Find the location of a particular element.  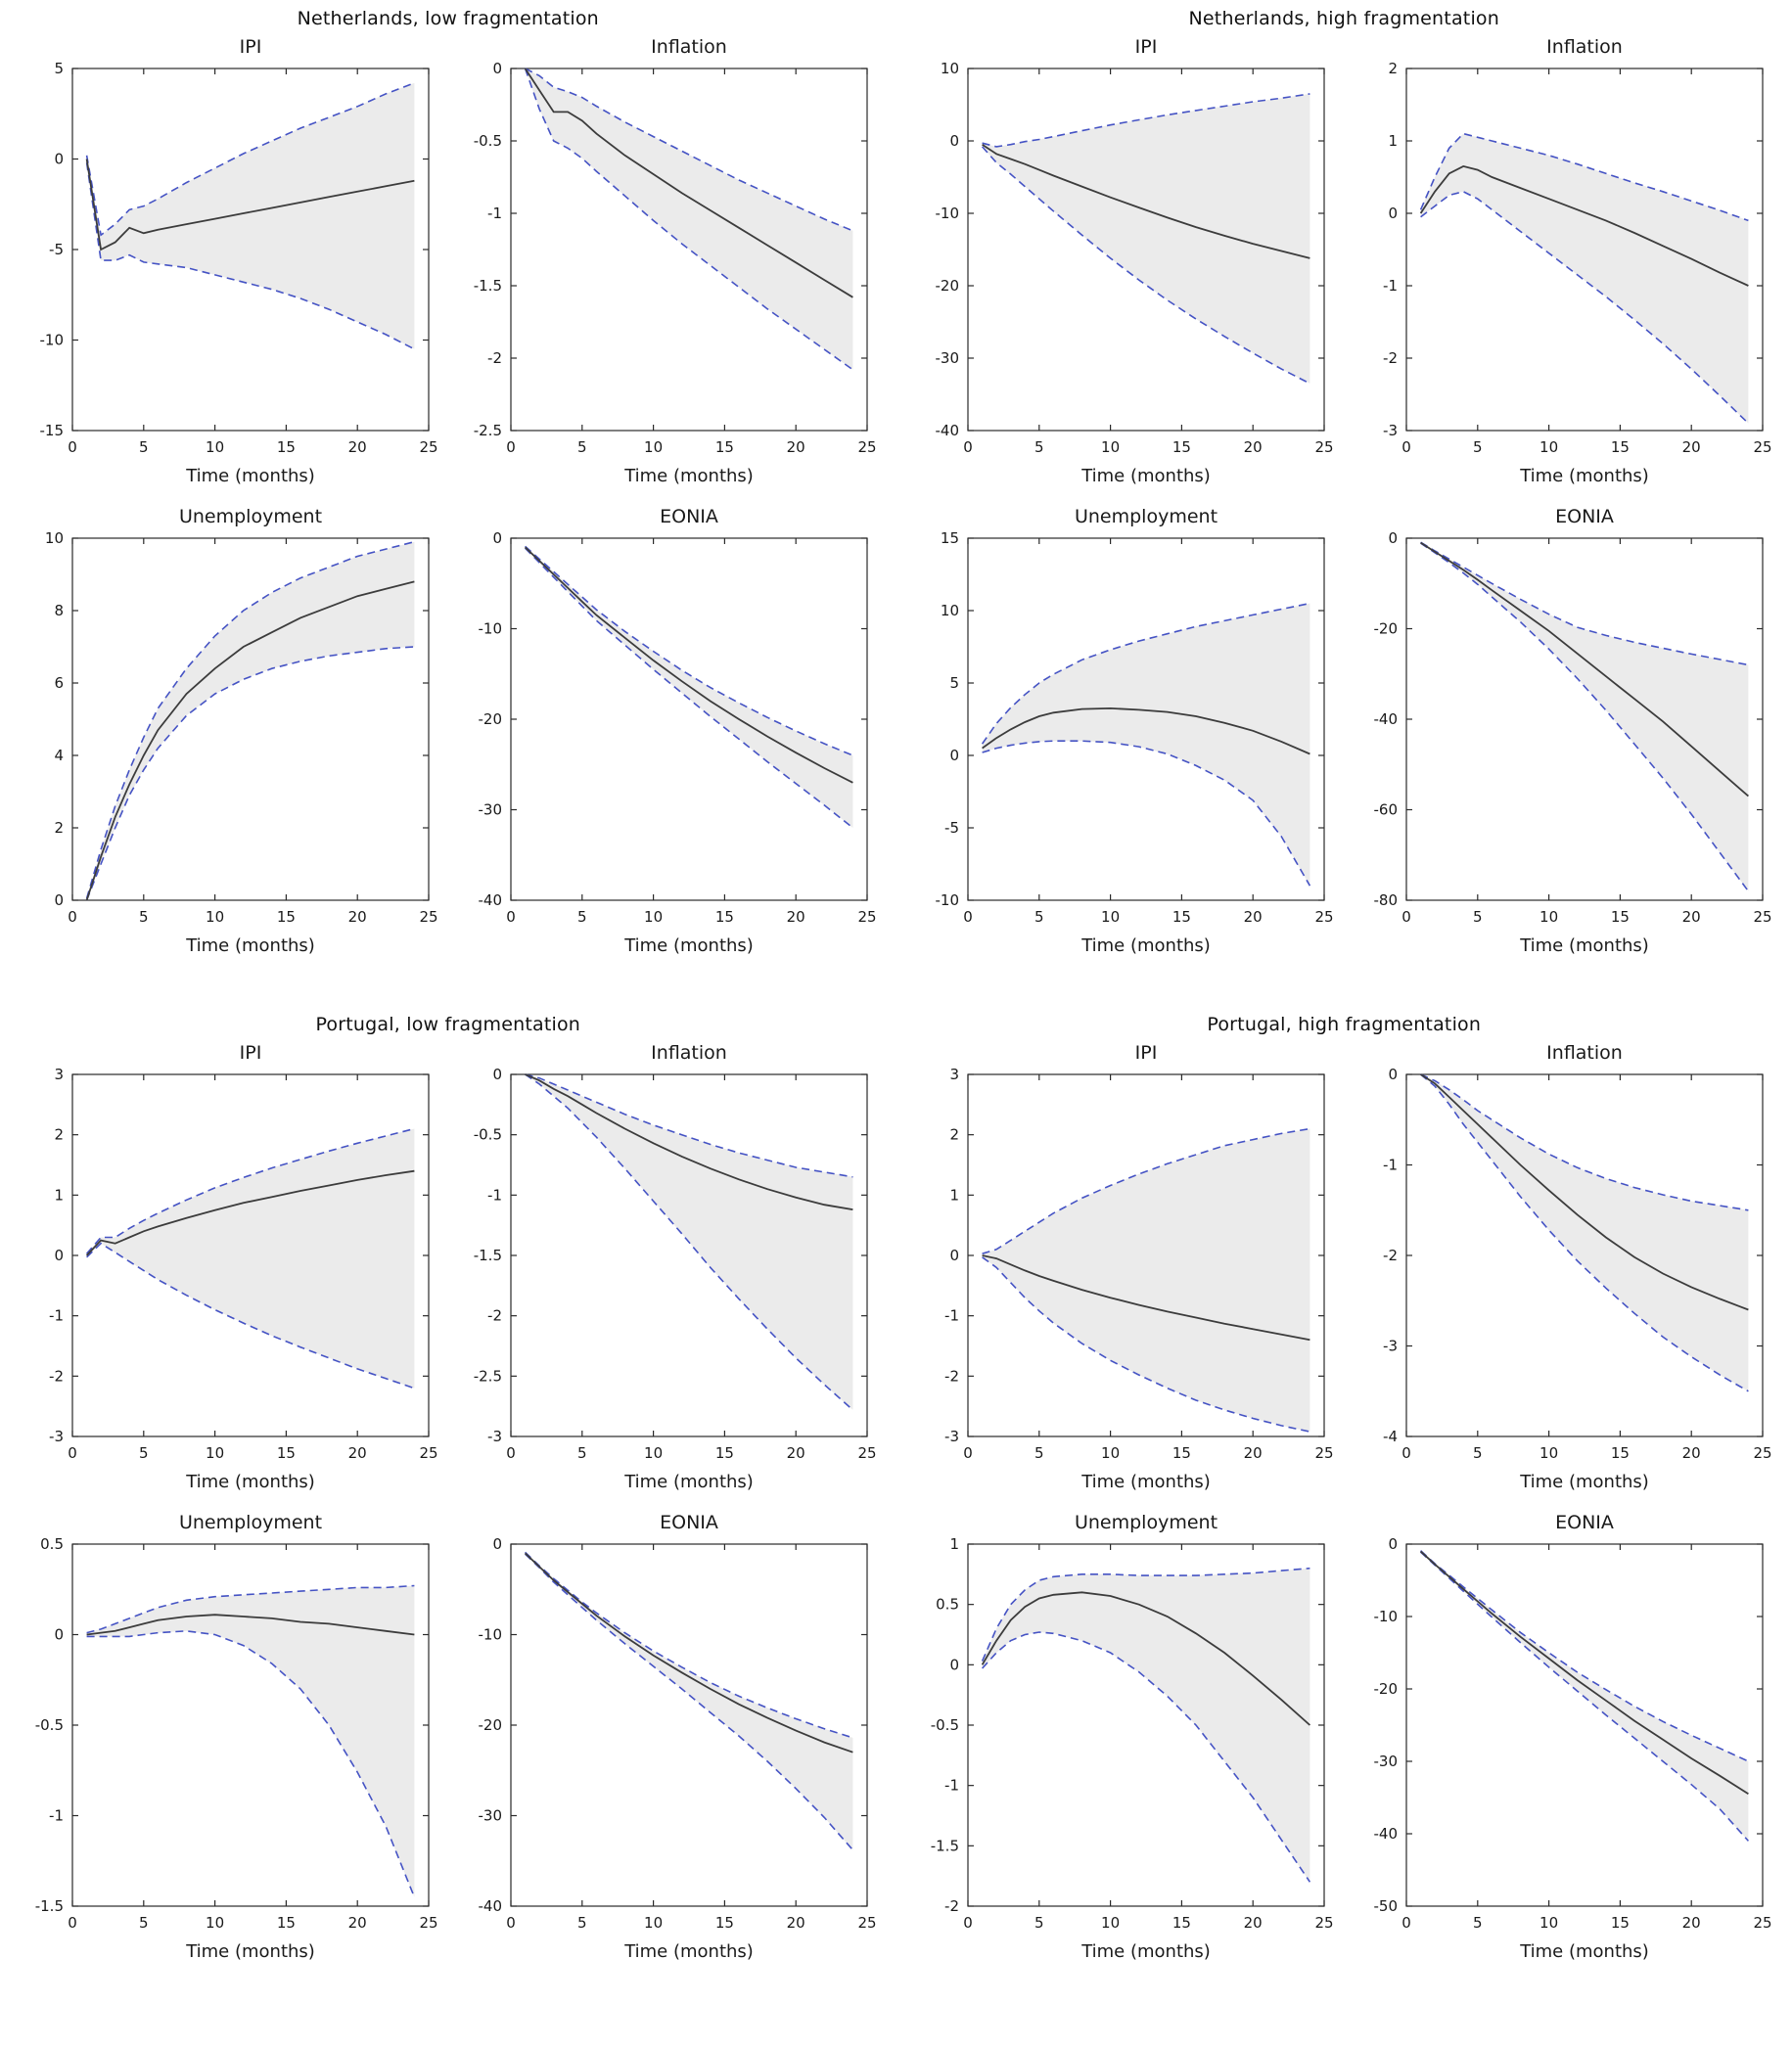

svg-text: -30 is located at coordinates (490, 1816).